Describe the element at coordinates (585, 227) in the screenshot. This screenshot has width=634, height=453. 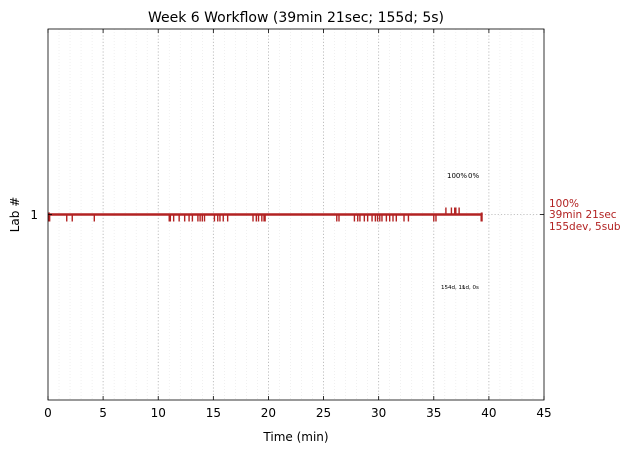
I see `right-label-counts: 155dev, 5sub` at that location.